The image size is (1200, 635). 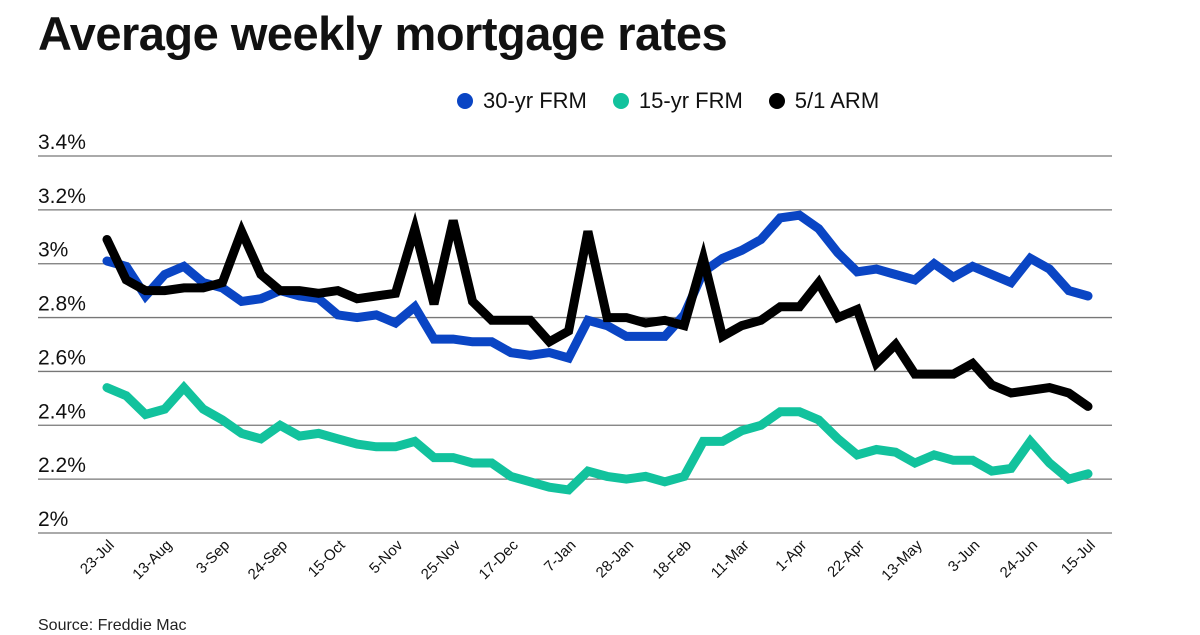 What do you see at coordinates (383, 33) in the screenshot?
I see `chart-title: Average weekly mortgage rates` at bounding box center [383, 33].